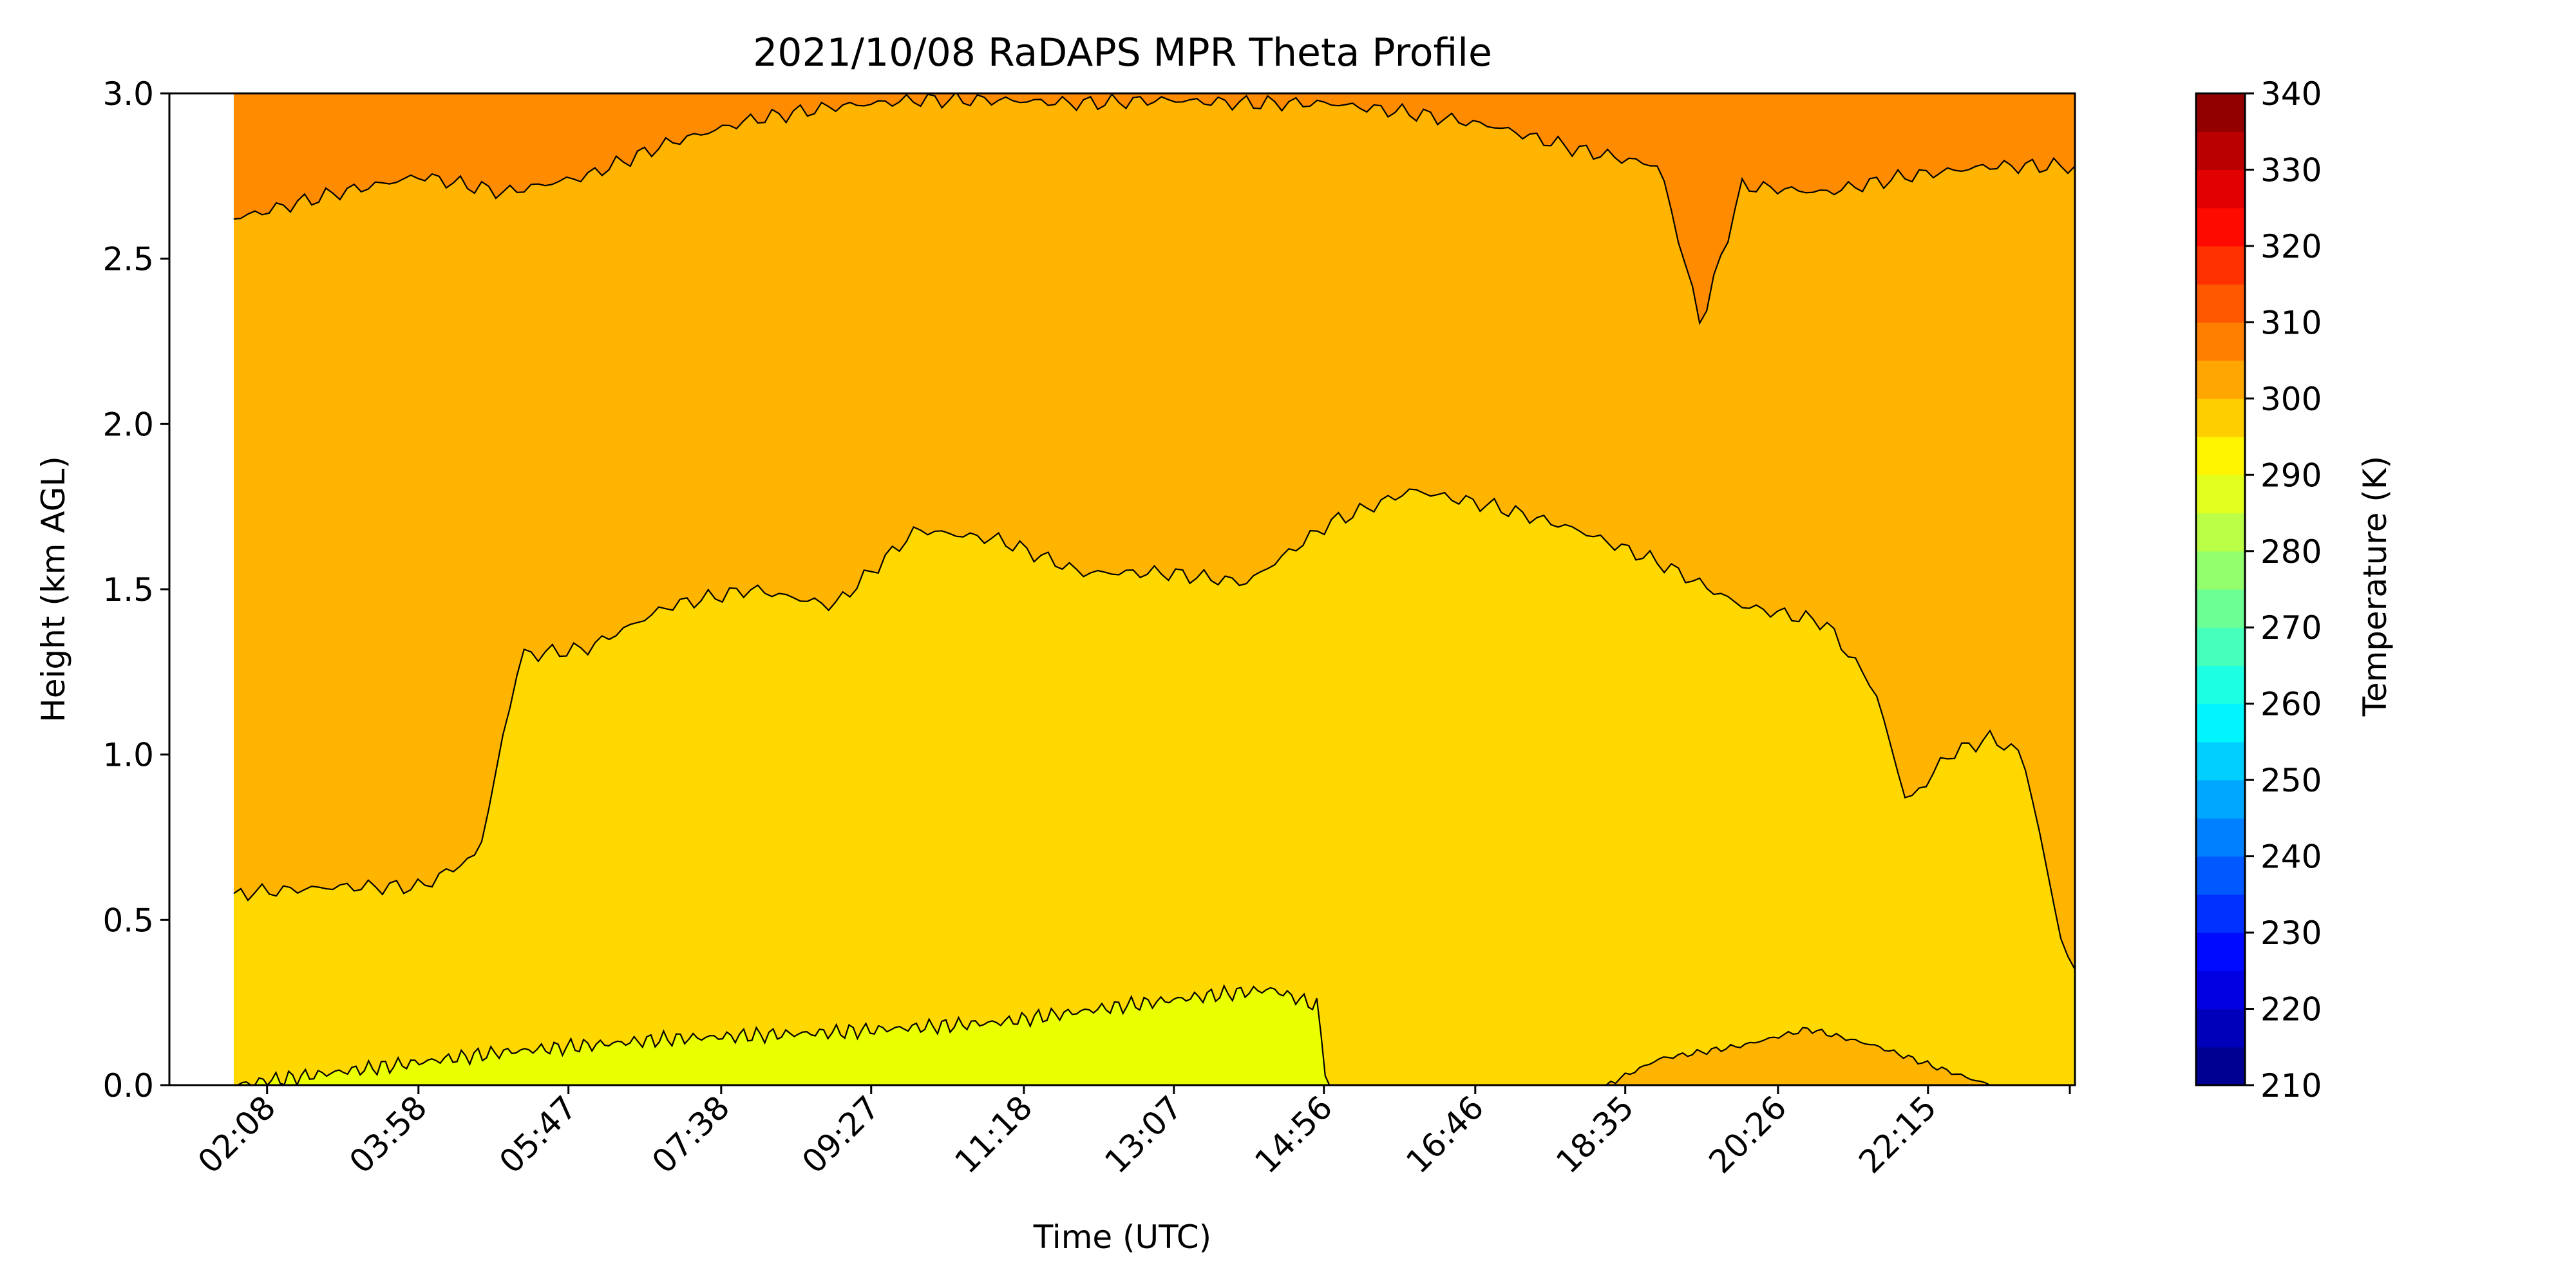 The width and height of the screenshot is (2576, 1288). I want to click on contour-band-warm-pocket, so click(1797, 1056).